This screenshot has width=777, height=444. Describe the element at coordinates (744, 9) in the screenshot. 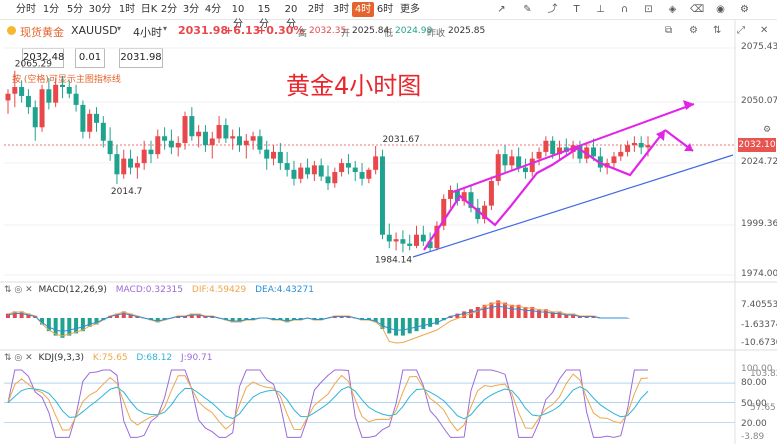

I see `settings-icon: ⚙` at that location.